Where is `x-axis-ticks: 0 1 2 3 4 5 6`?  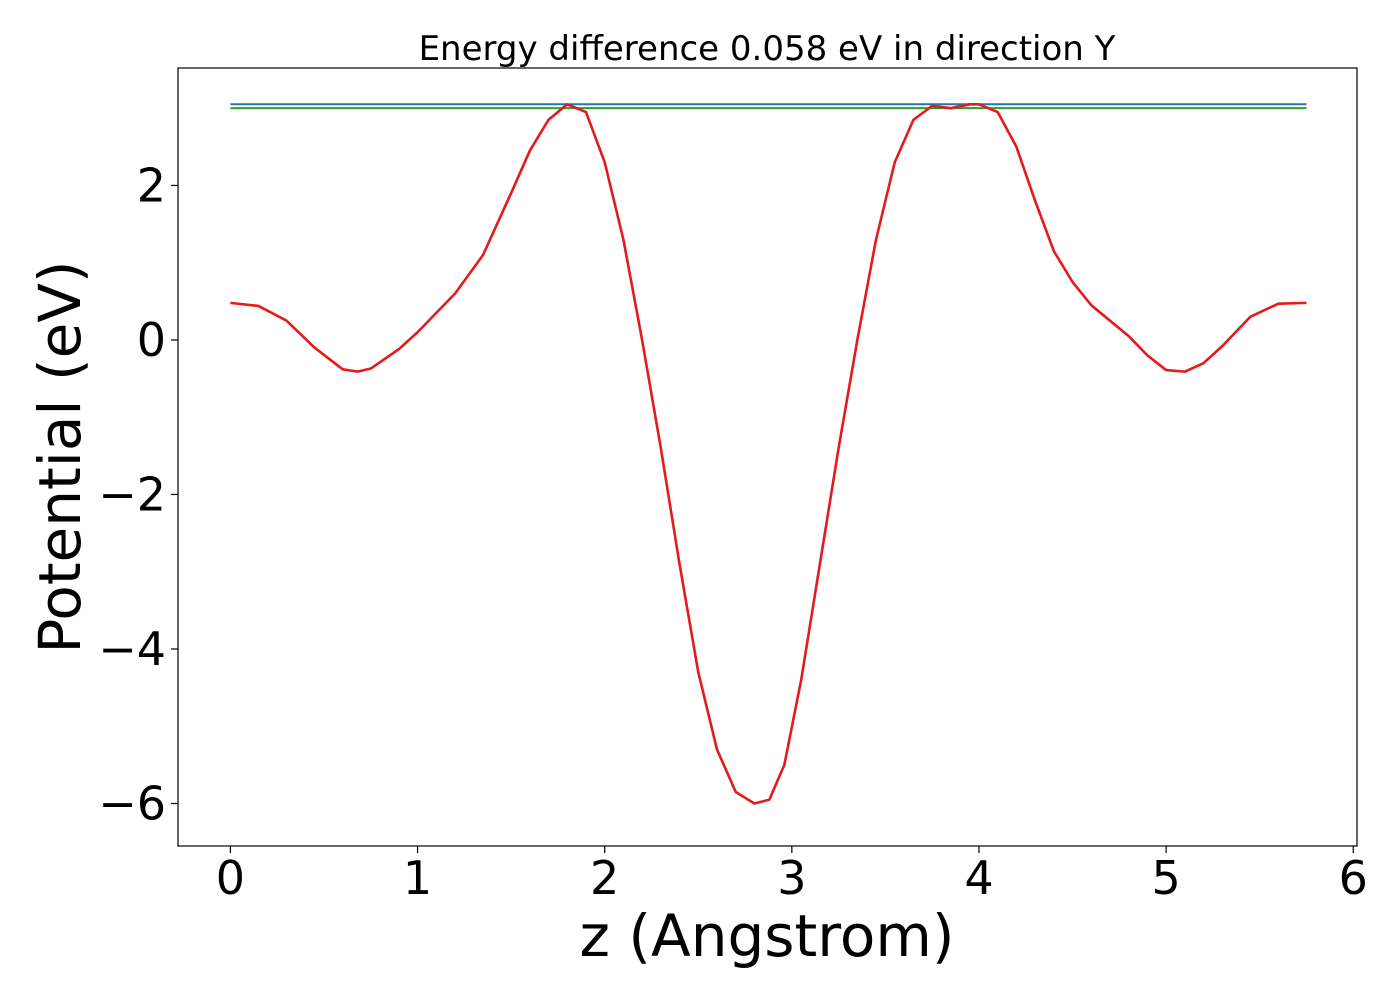 x-axis-ticks: 0 1 2 3 4 5 6 is located at coordinates (792, 875).